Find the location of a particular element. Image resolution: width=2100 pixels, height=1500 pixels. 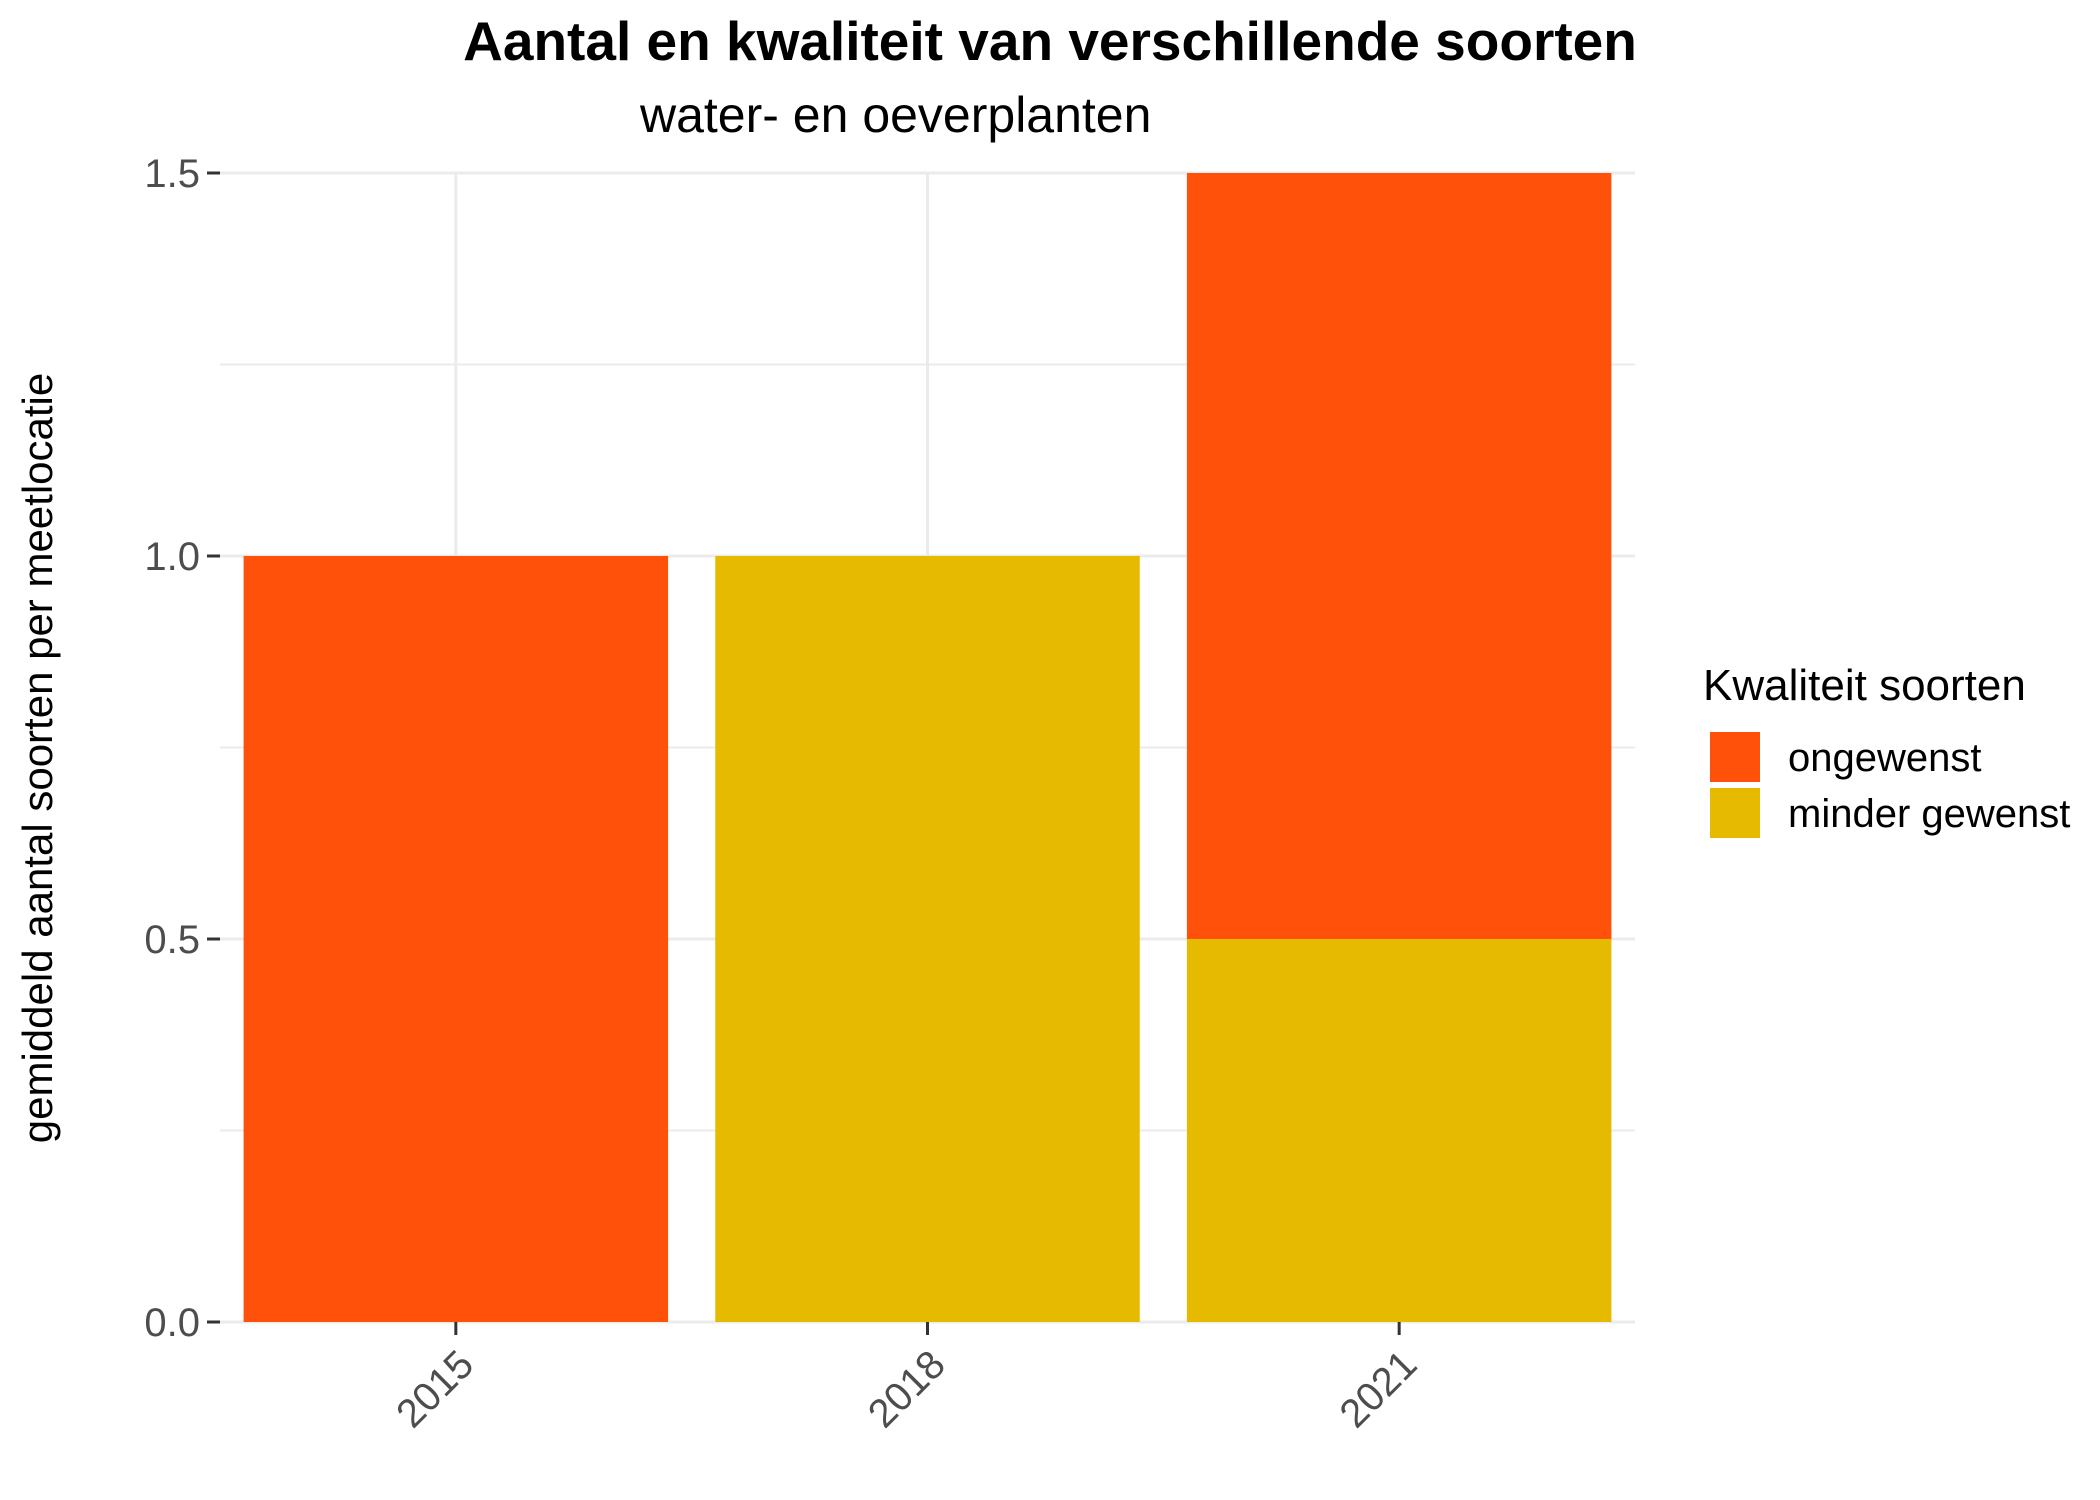

bar-2021-minder-gewenst is located at coordinates (1399, 1130).